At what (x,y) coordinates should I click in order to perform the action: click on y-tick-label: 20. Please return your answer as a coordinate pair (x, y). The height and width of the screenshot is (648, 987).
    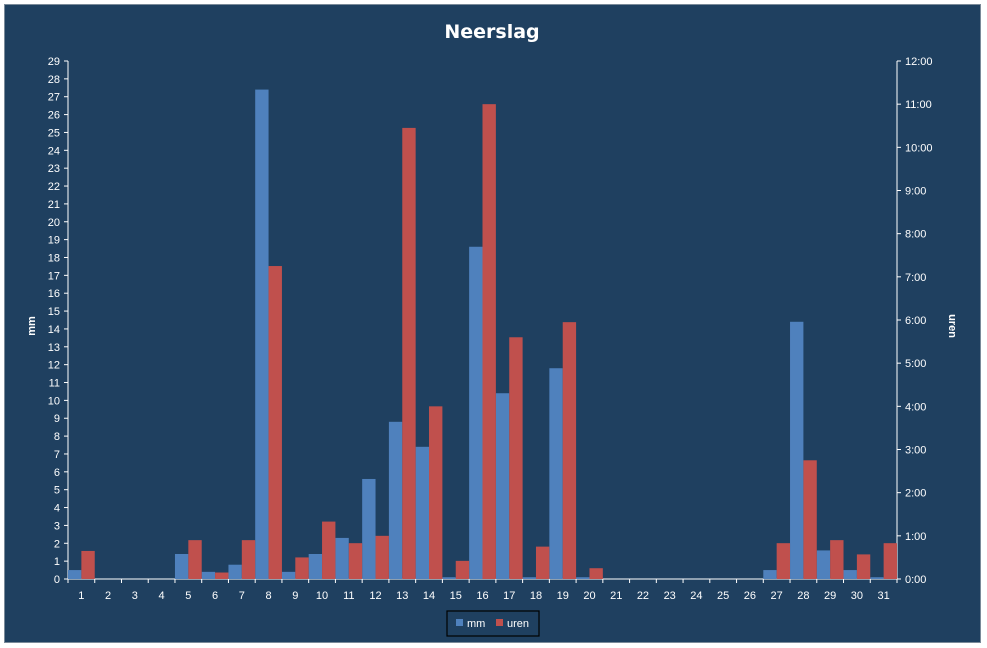
    Looking at the image, I should click on (54, 223).